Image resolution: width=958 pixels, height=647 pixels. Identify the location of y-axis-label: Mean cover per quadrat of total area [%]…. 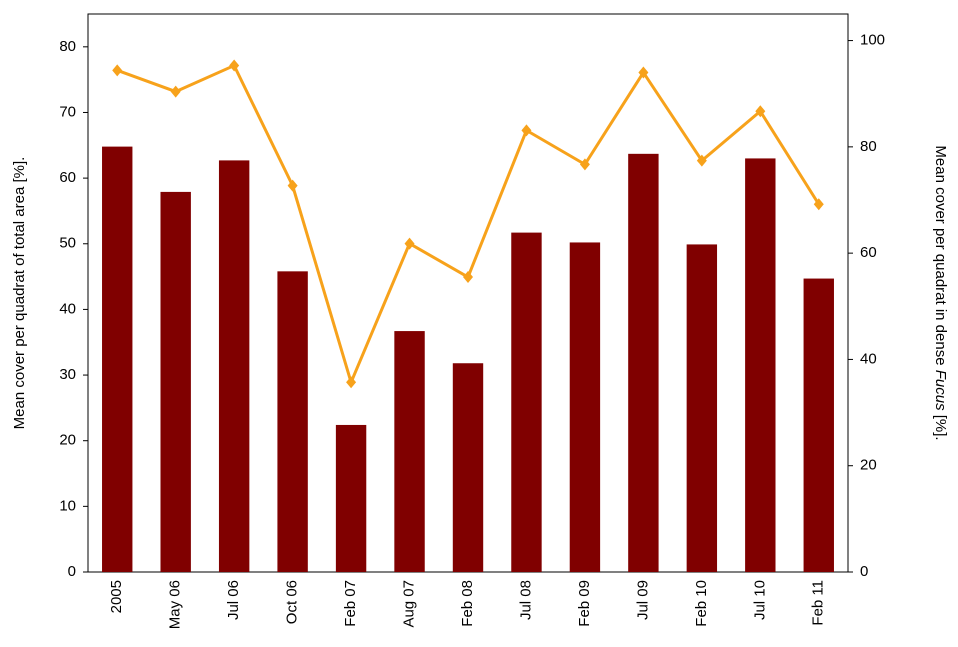
(19, 293).